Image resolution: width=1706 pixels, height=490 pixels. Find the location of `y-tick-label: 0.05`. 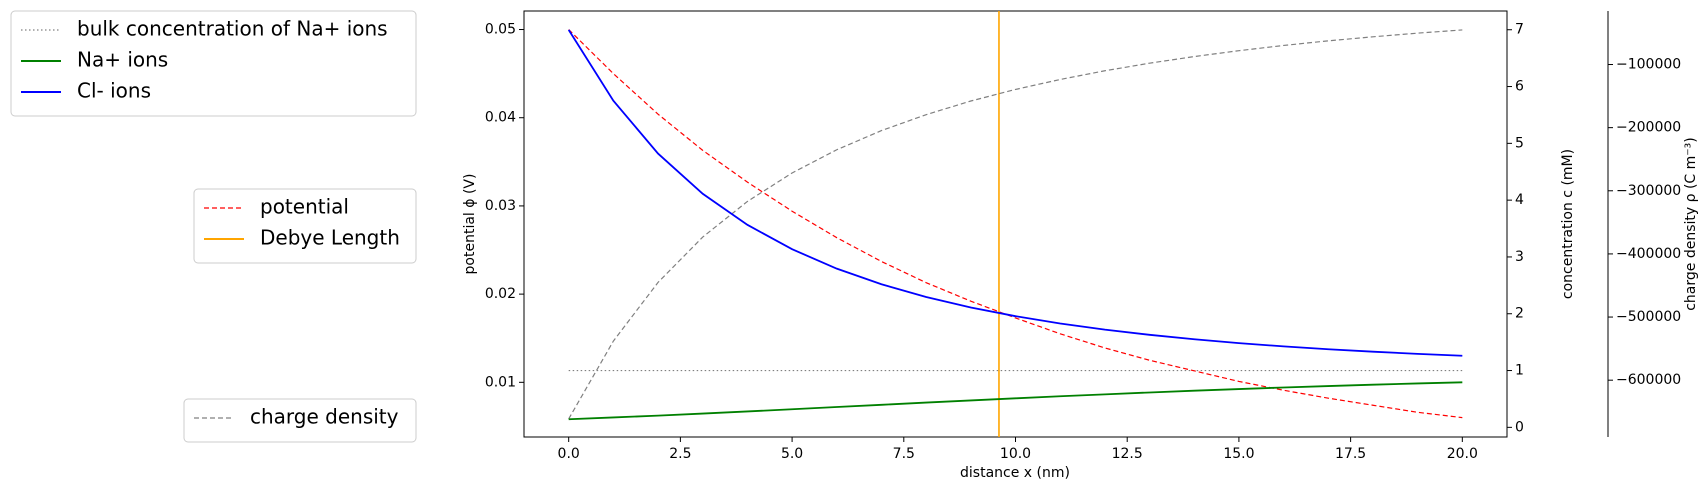

y-tick-label: 0.05 is located at coordinates (500, 30).